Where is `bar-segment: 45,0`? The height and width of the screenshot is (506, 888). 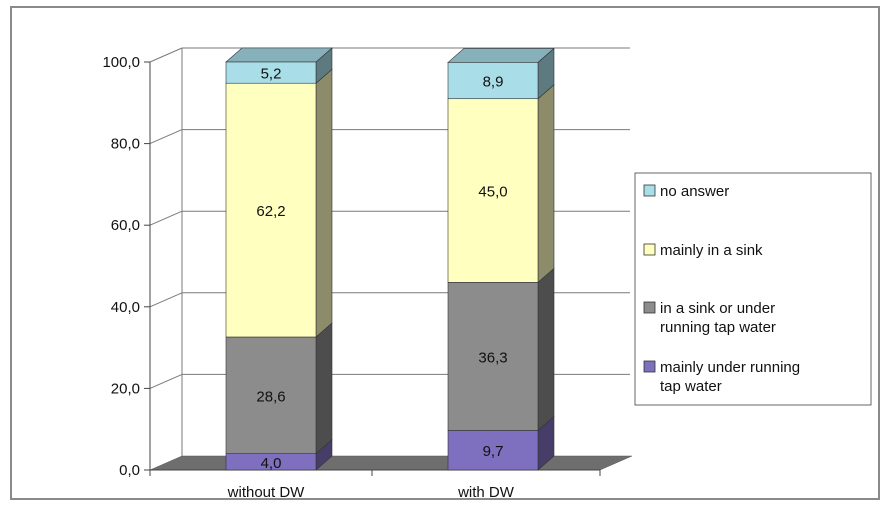
bar-segment: 45,0 is located at coordinates (501, 183).